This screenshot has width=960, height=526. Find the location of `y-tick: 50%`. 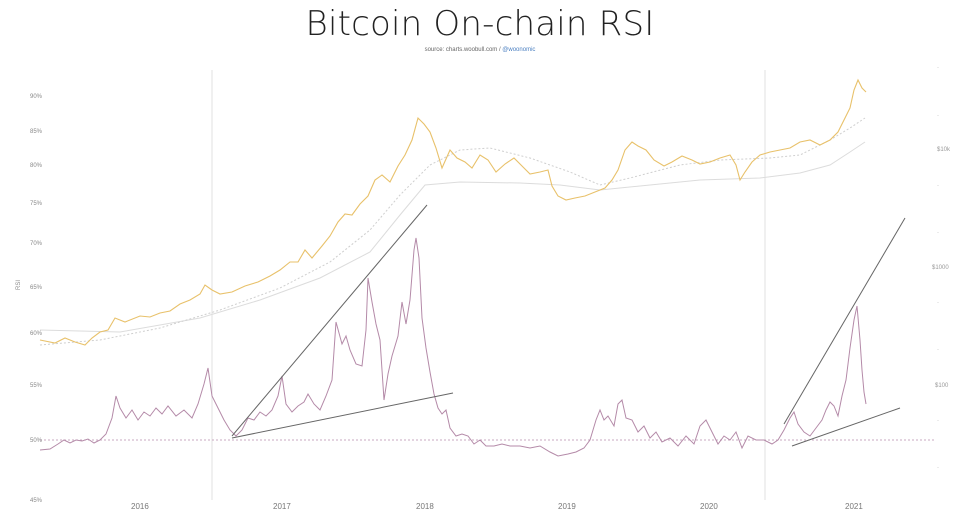

y-tick: 50% is located at coordinates (36, 441).